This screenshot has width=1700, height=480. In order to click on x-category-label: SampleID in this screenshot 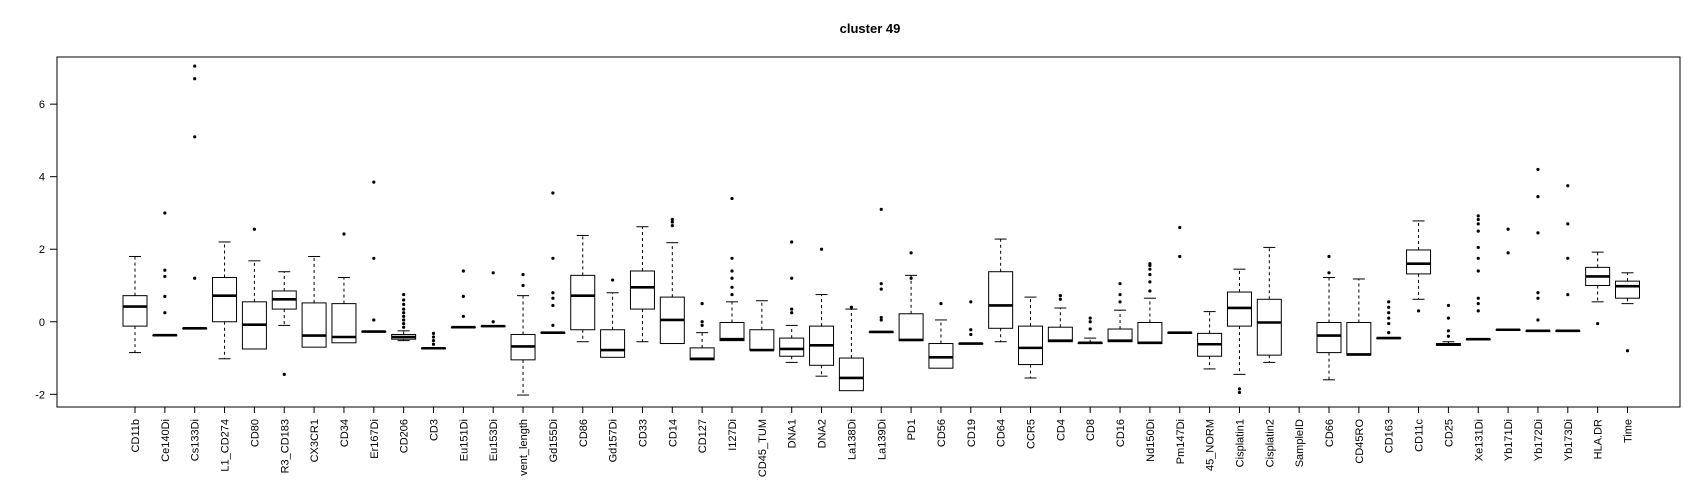, I will do `click(1300, 443)`.